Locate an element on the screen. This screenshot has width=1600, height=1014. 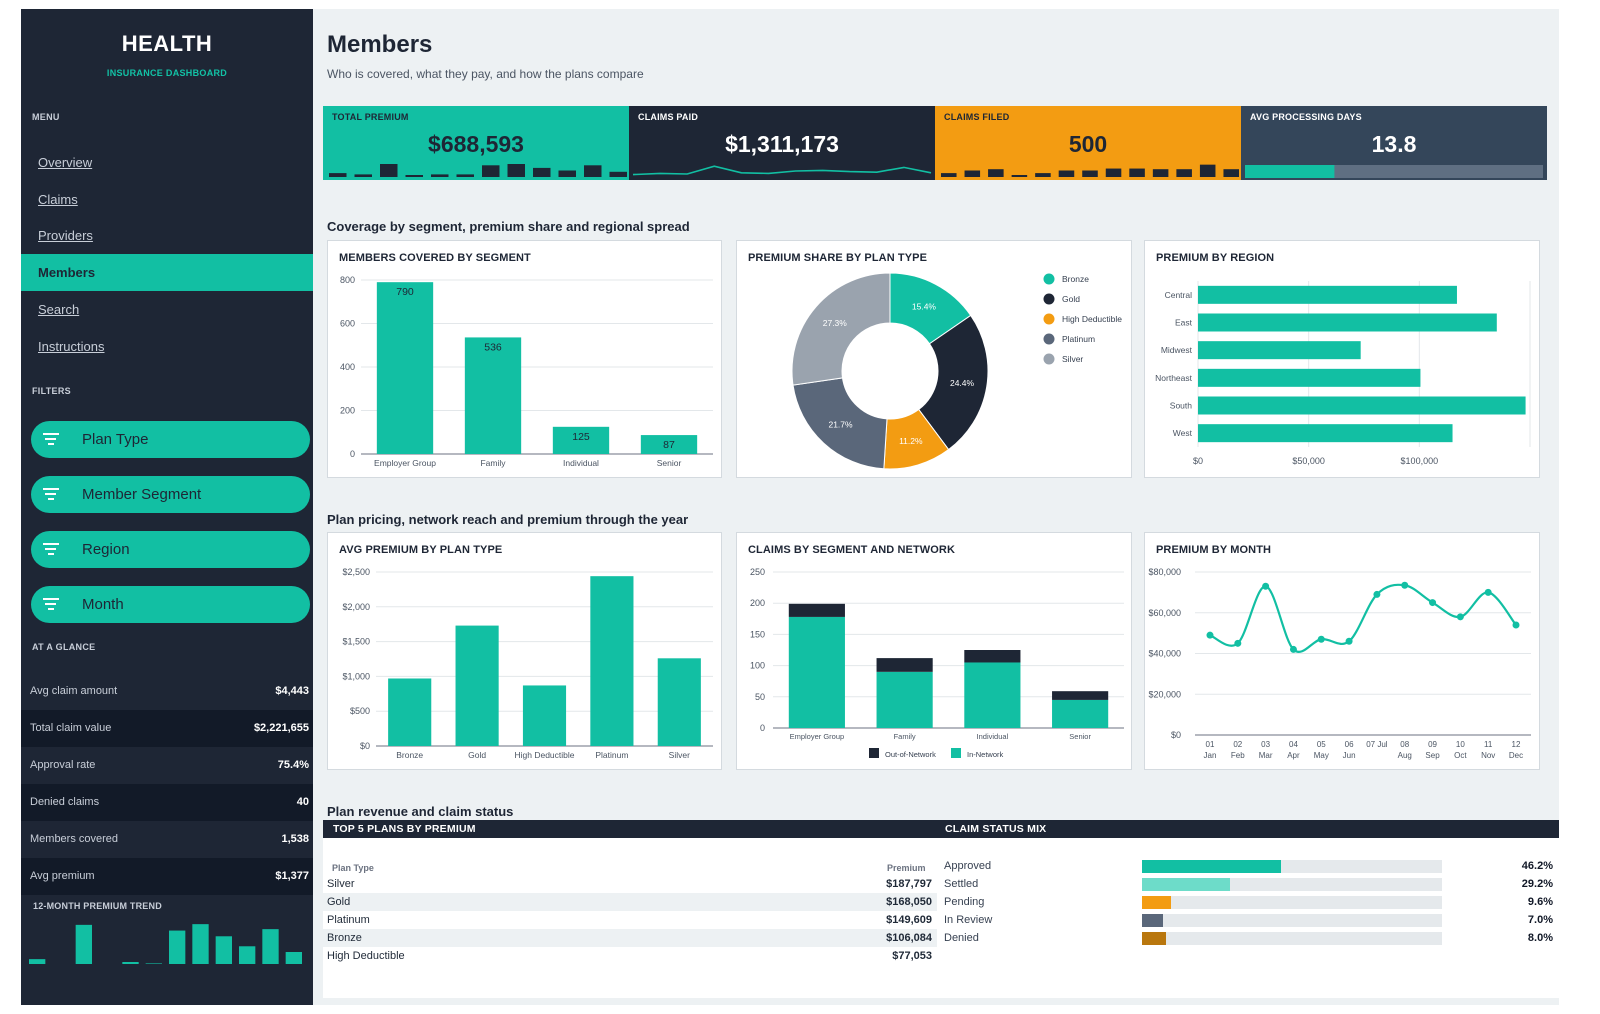
nav-overview: Overview is located at coordinates (65, 162).